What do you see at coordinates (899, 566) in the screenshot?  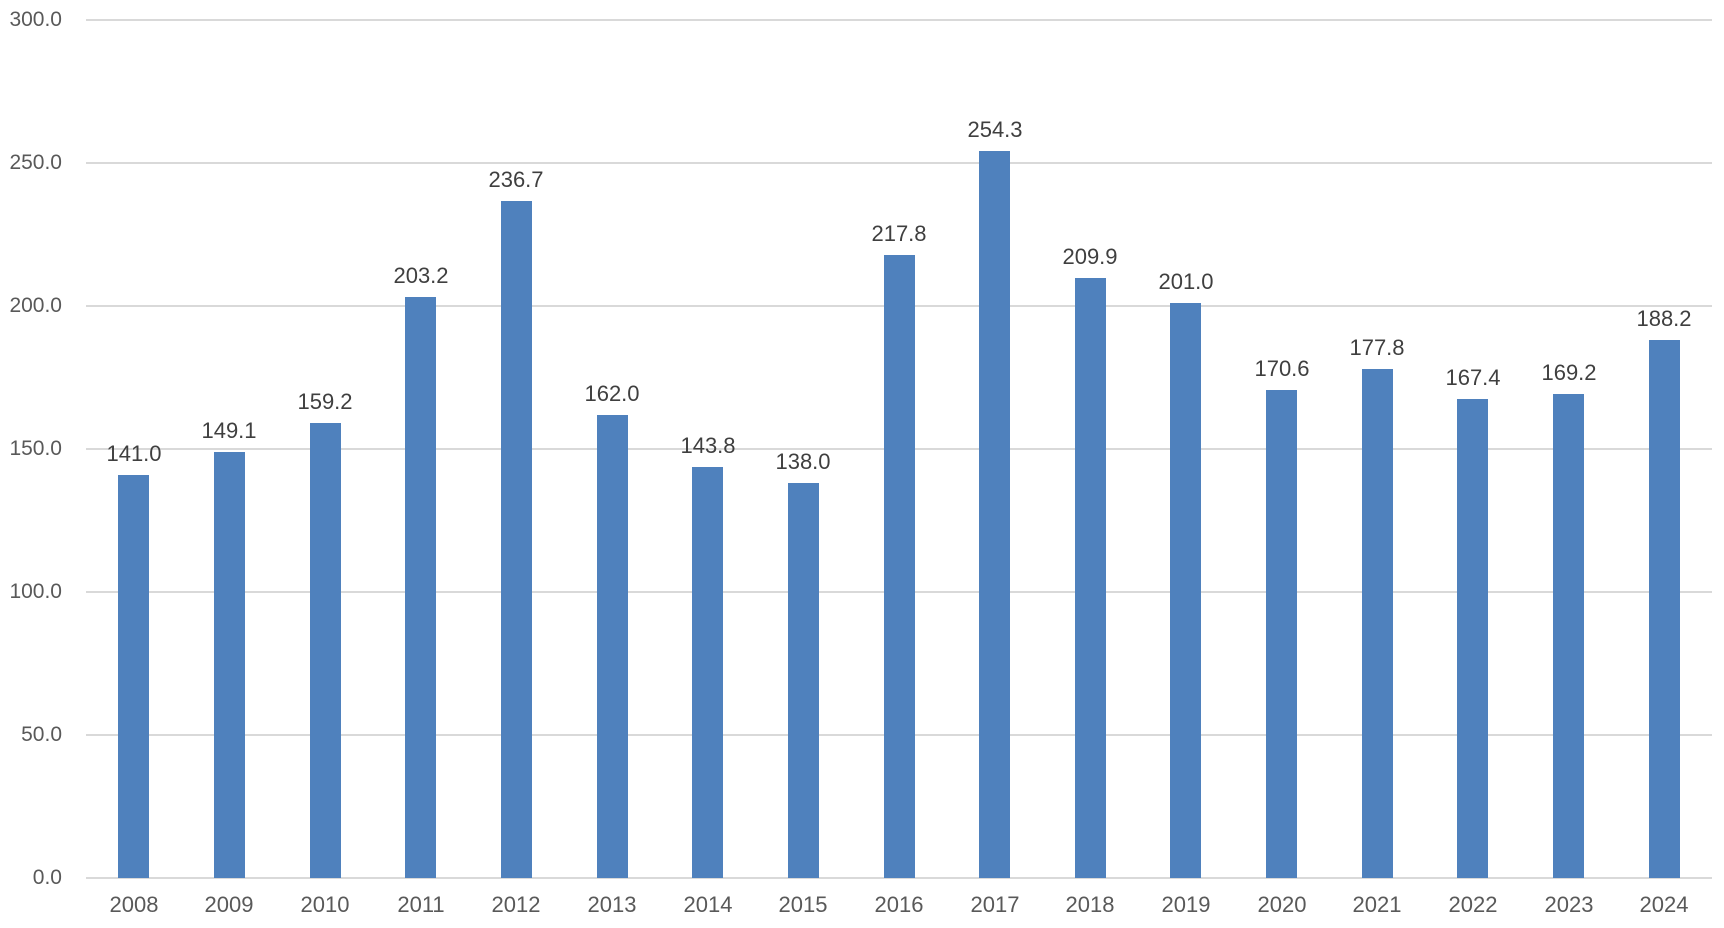 I see `bar-2016` at bounding box center [899, 566].